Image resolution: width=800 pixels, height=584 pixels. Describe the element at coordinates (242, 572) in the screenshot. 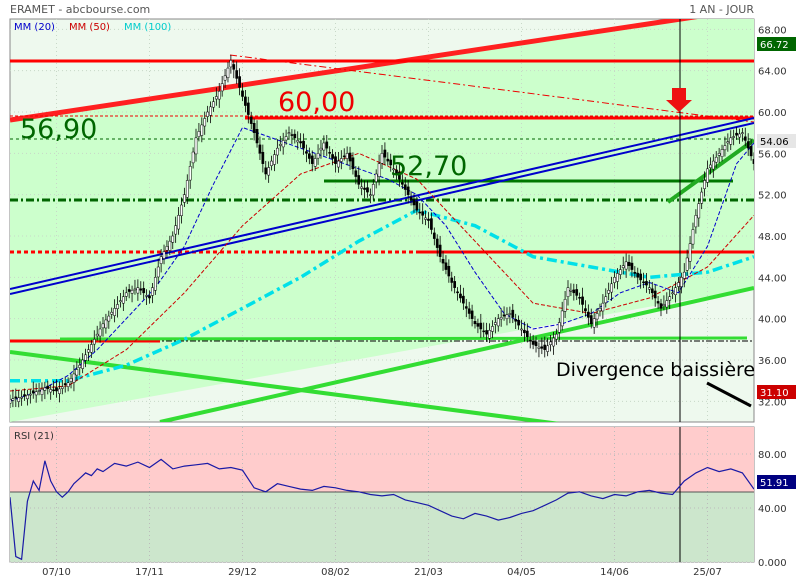

I see `x-tick-label: 29/12` at that location.